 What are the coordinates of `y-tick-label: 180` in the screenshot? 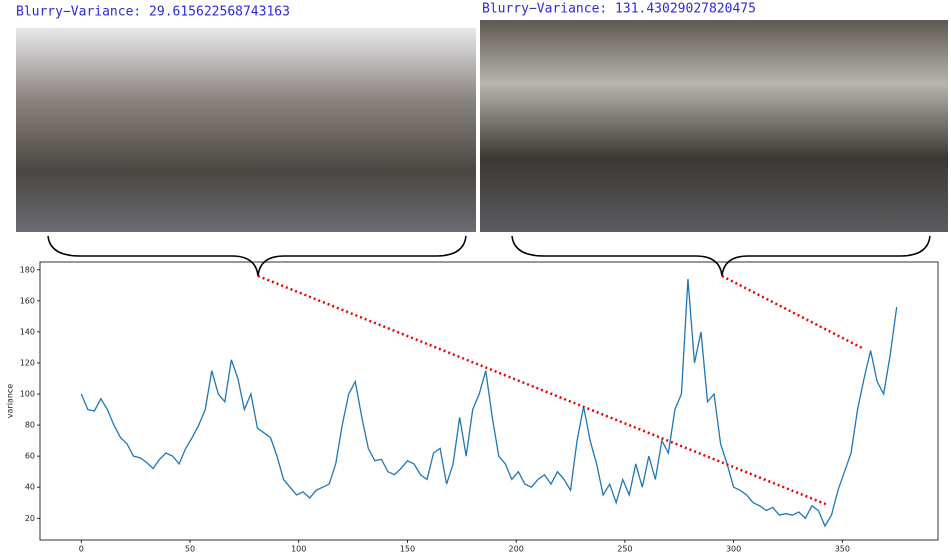 It's located at (27, 269).